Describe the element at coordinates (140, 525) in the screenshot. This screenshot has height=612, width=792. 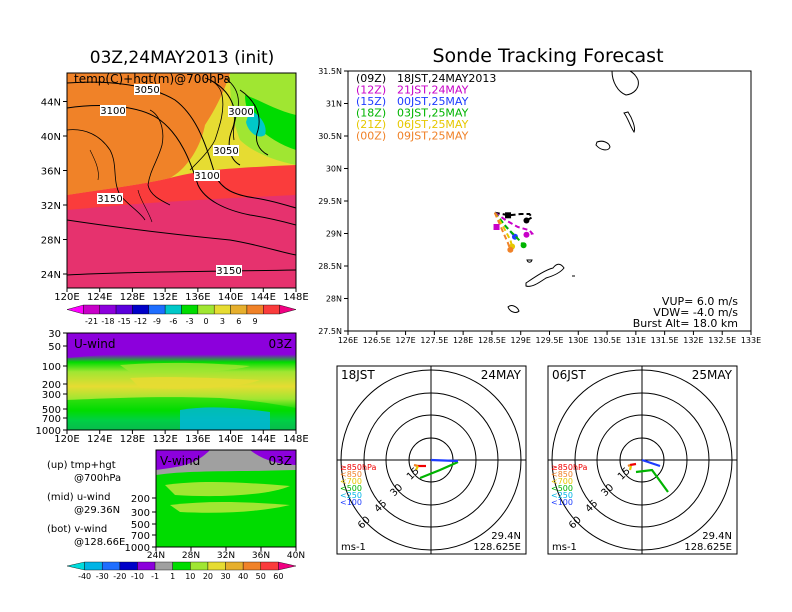
I see `v-wind-y-tick-label: 500` at that location.